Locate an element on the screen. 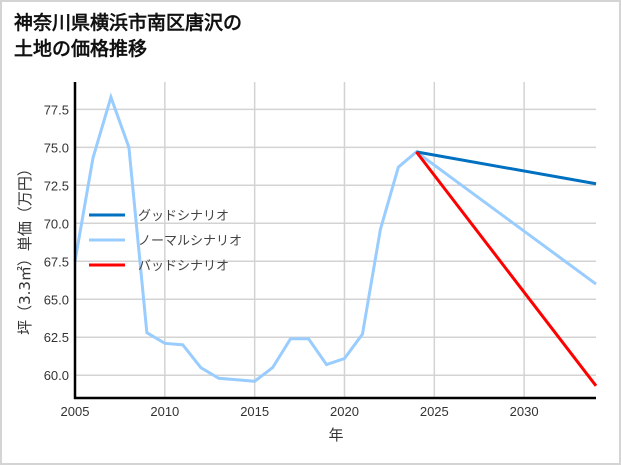 This screenshot has height=465, width=621. series-line is located at coordinates (506, 168).